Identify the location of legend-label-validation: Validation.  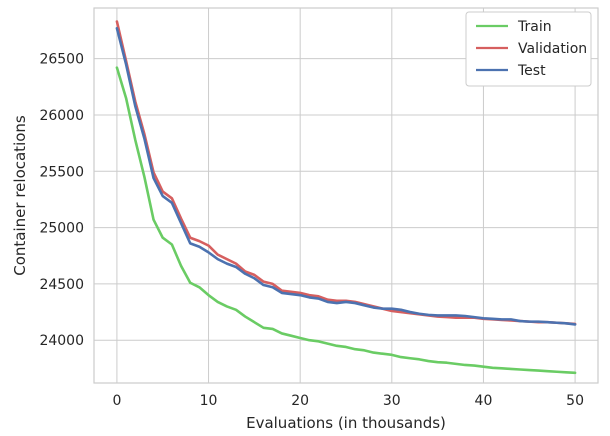
(552, 49).